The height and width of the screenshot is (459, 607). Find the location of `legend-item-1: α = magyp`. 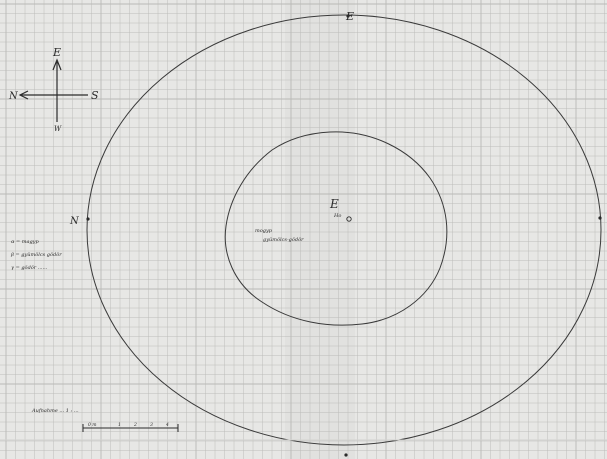

legend-item-1: α = magyp is located at coordinates (25, 242).